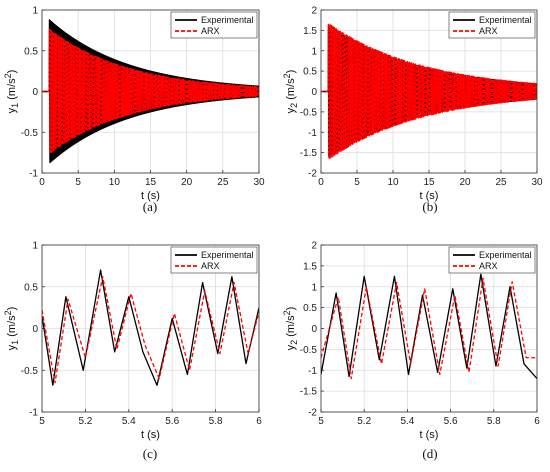 This screenshot has width=550, height=472. I want to click on panel-caption: (b), so click(429, 206).